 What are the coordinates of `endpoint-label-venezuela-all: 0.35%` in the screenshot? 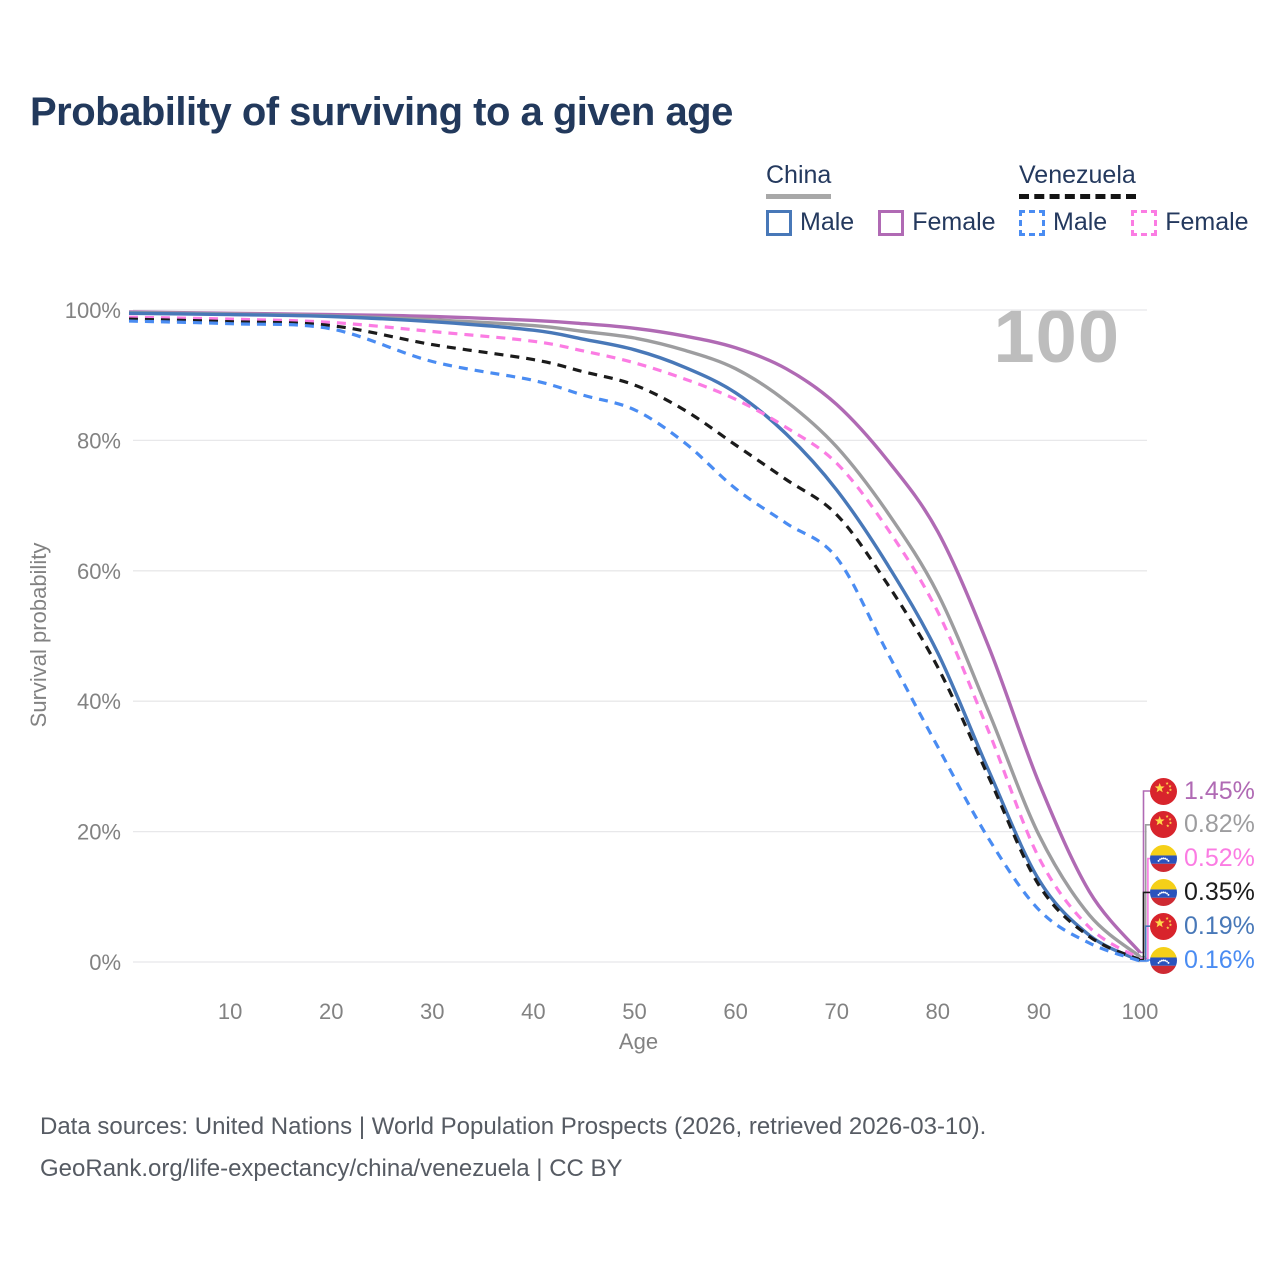 It's located at (1202, 892).